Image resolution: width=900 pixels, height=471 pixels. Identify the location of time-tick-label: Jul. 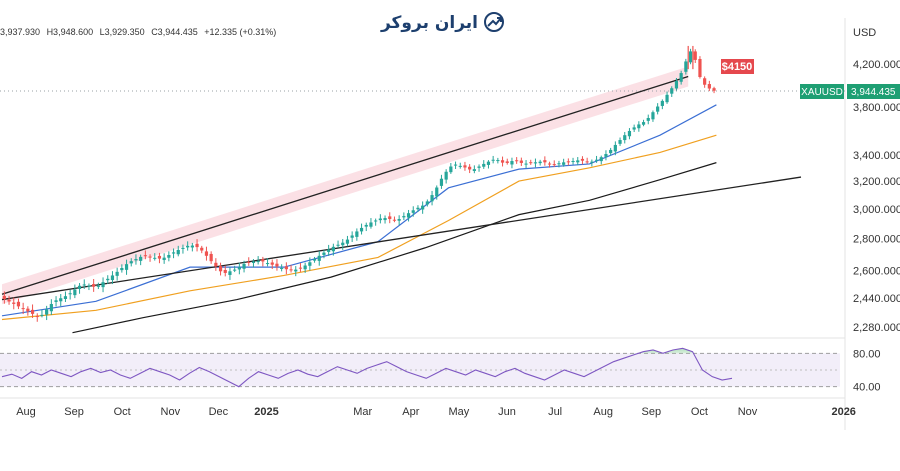
(555, 412).